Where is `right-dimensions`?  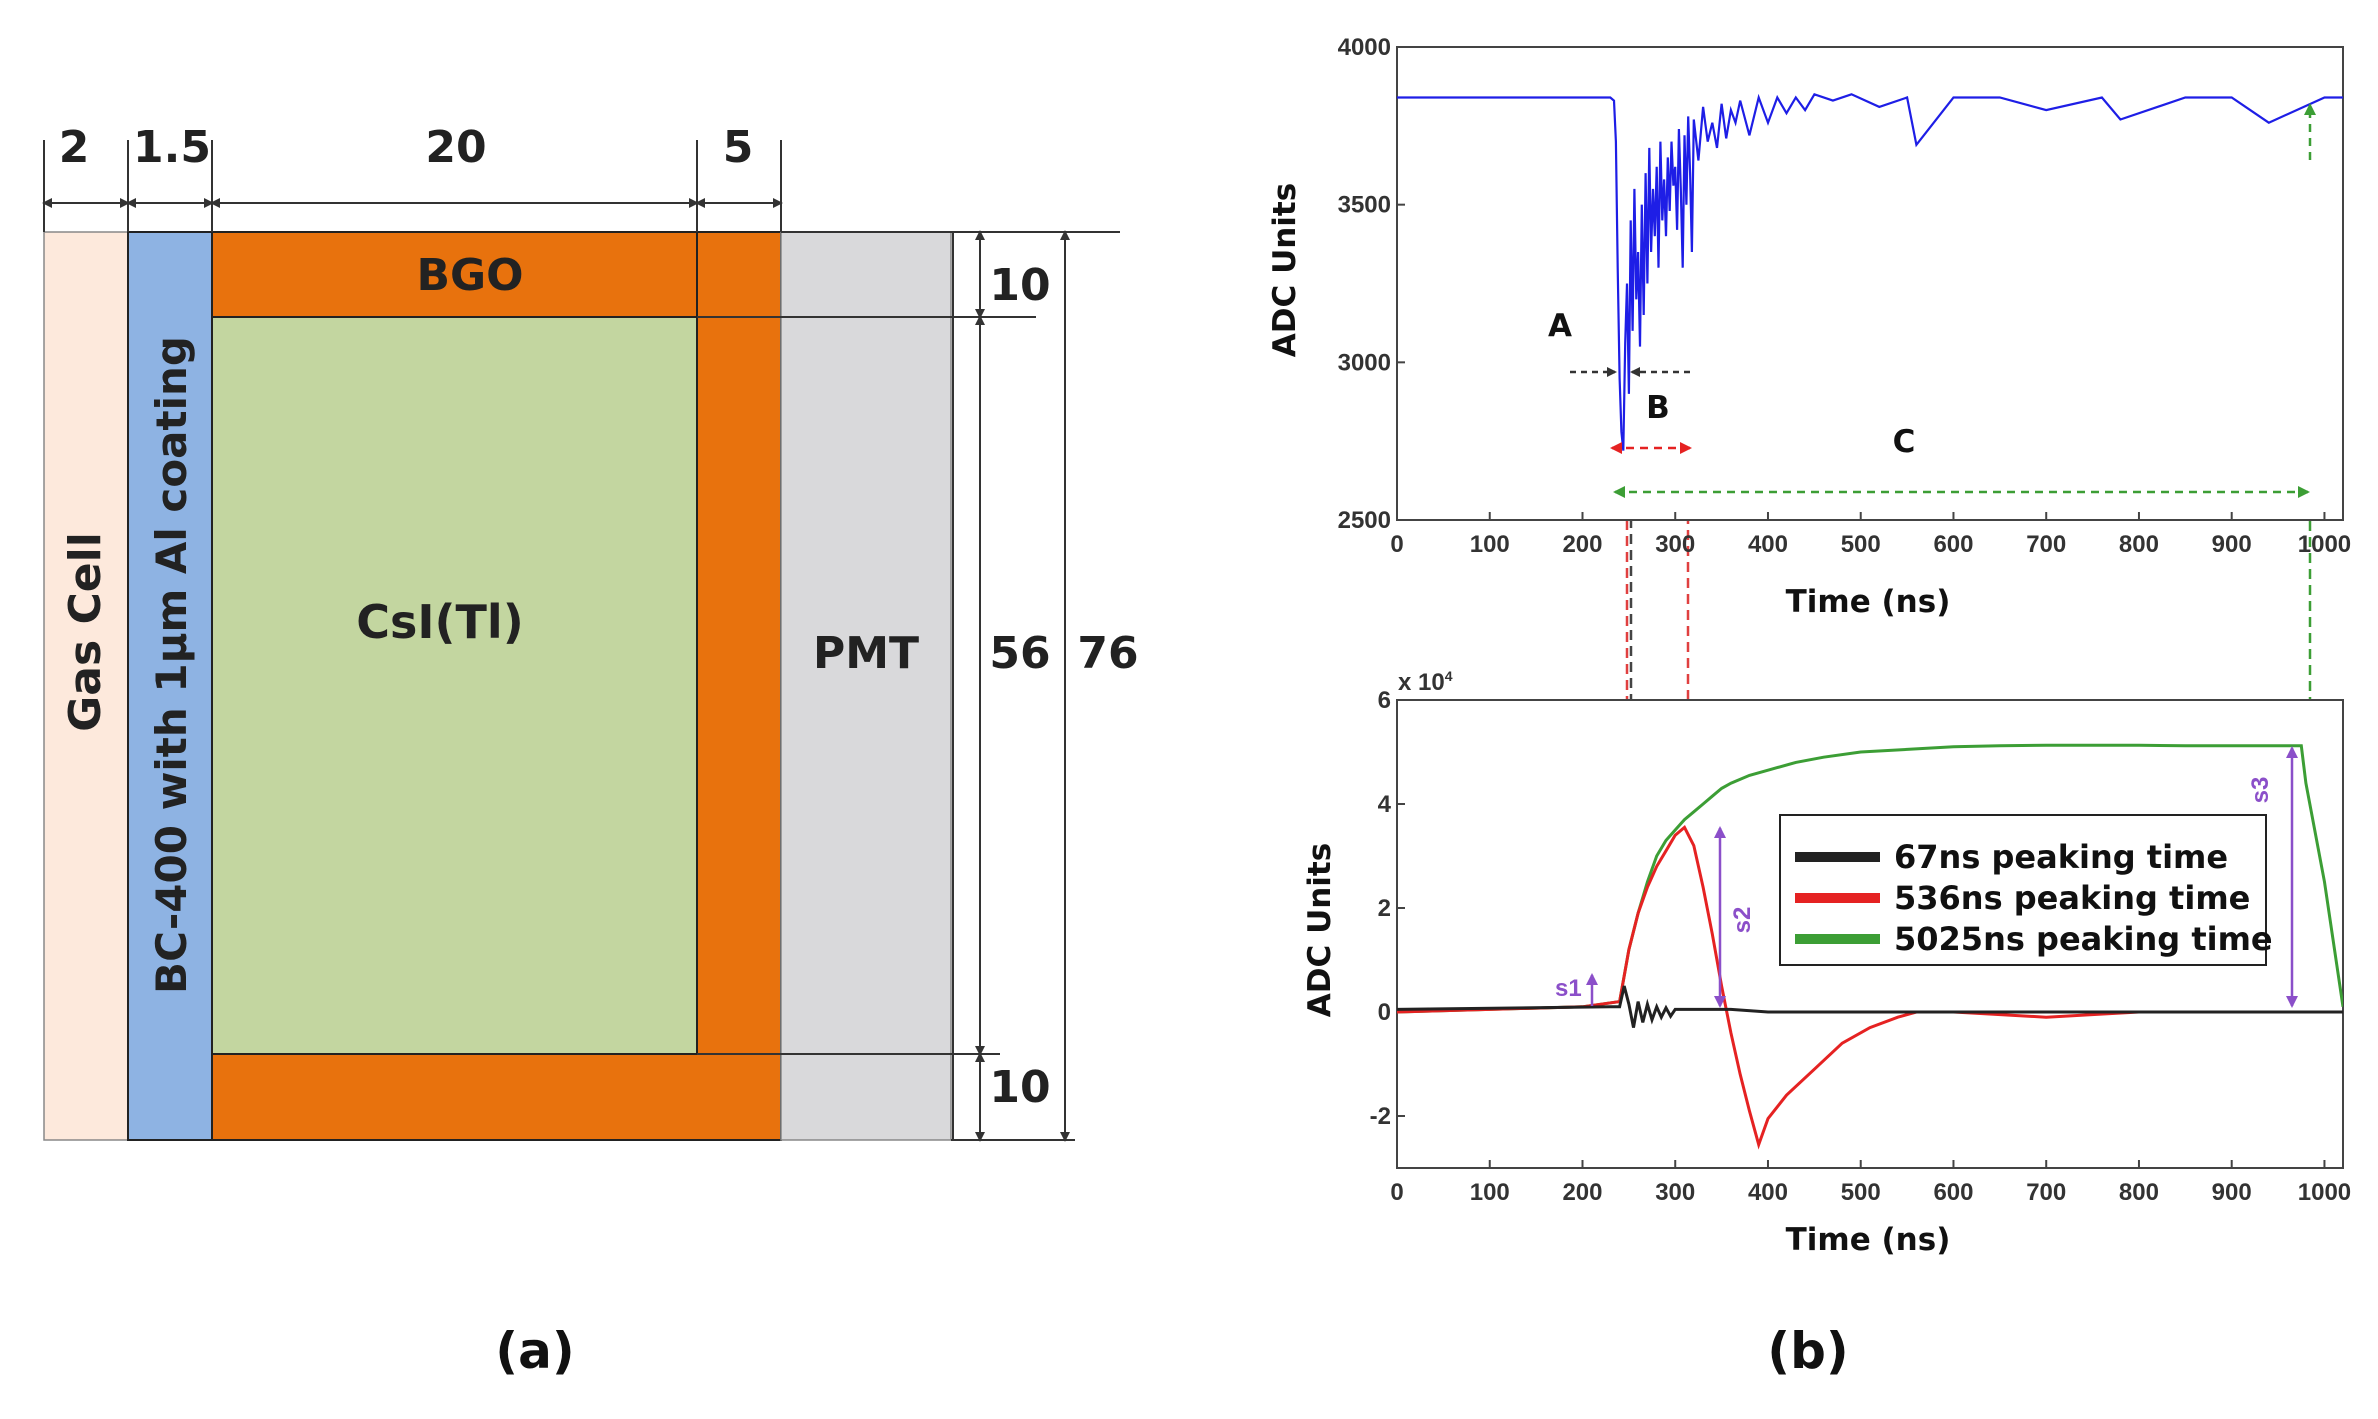 right-dimensions is located at coordinates (908, 686).